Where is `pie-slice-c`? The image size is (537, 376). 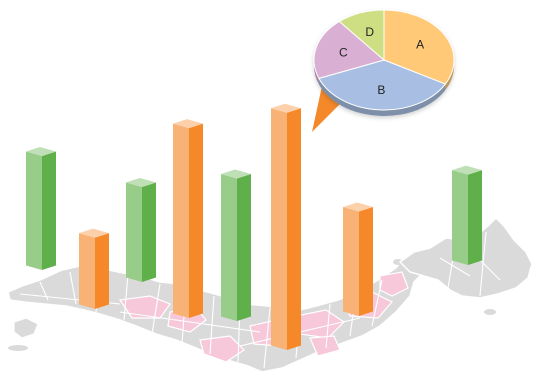 pie-slice-c is located at coordinates (349, 49).